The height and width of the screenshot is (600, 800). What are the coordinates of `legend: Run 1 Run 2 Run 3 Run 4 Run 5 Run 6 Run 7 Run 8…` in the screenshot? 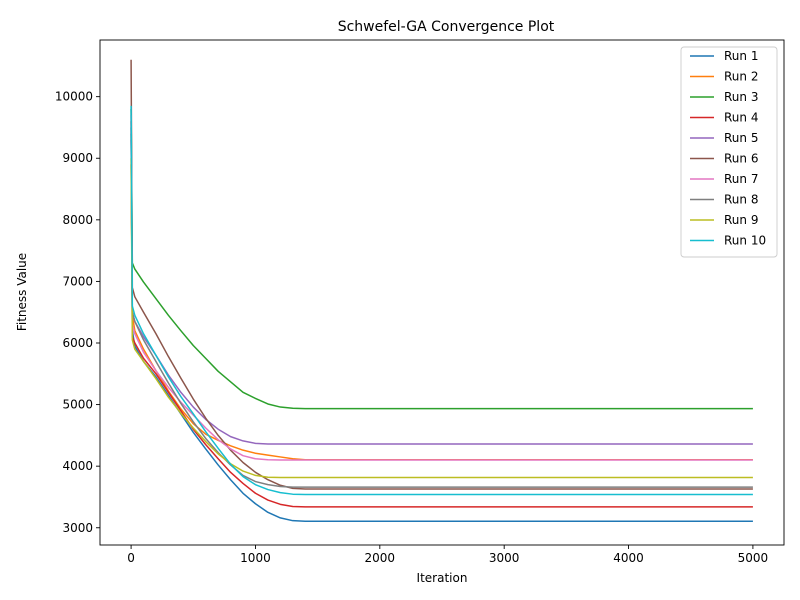 It's located at (729, 152).